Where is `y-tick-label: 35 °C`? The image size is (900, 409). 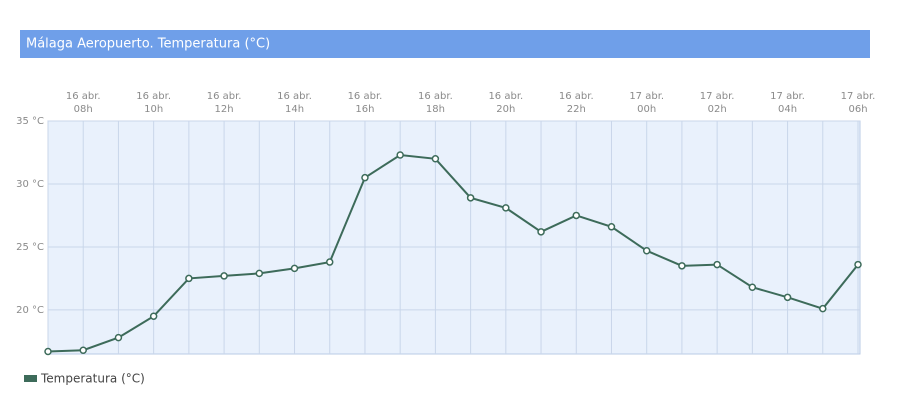 y-tick-label: 35 °C is located at coordinates (30, 121).